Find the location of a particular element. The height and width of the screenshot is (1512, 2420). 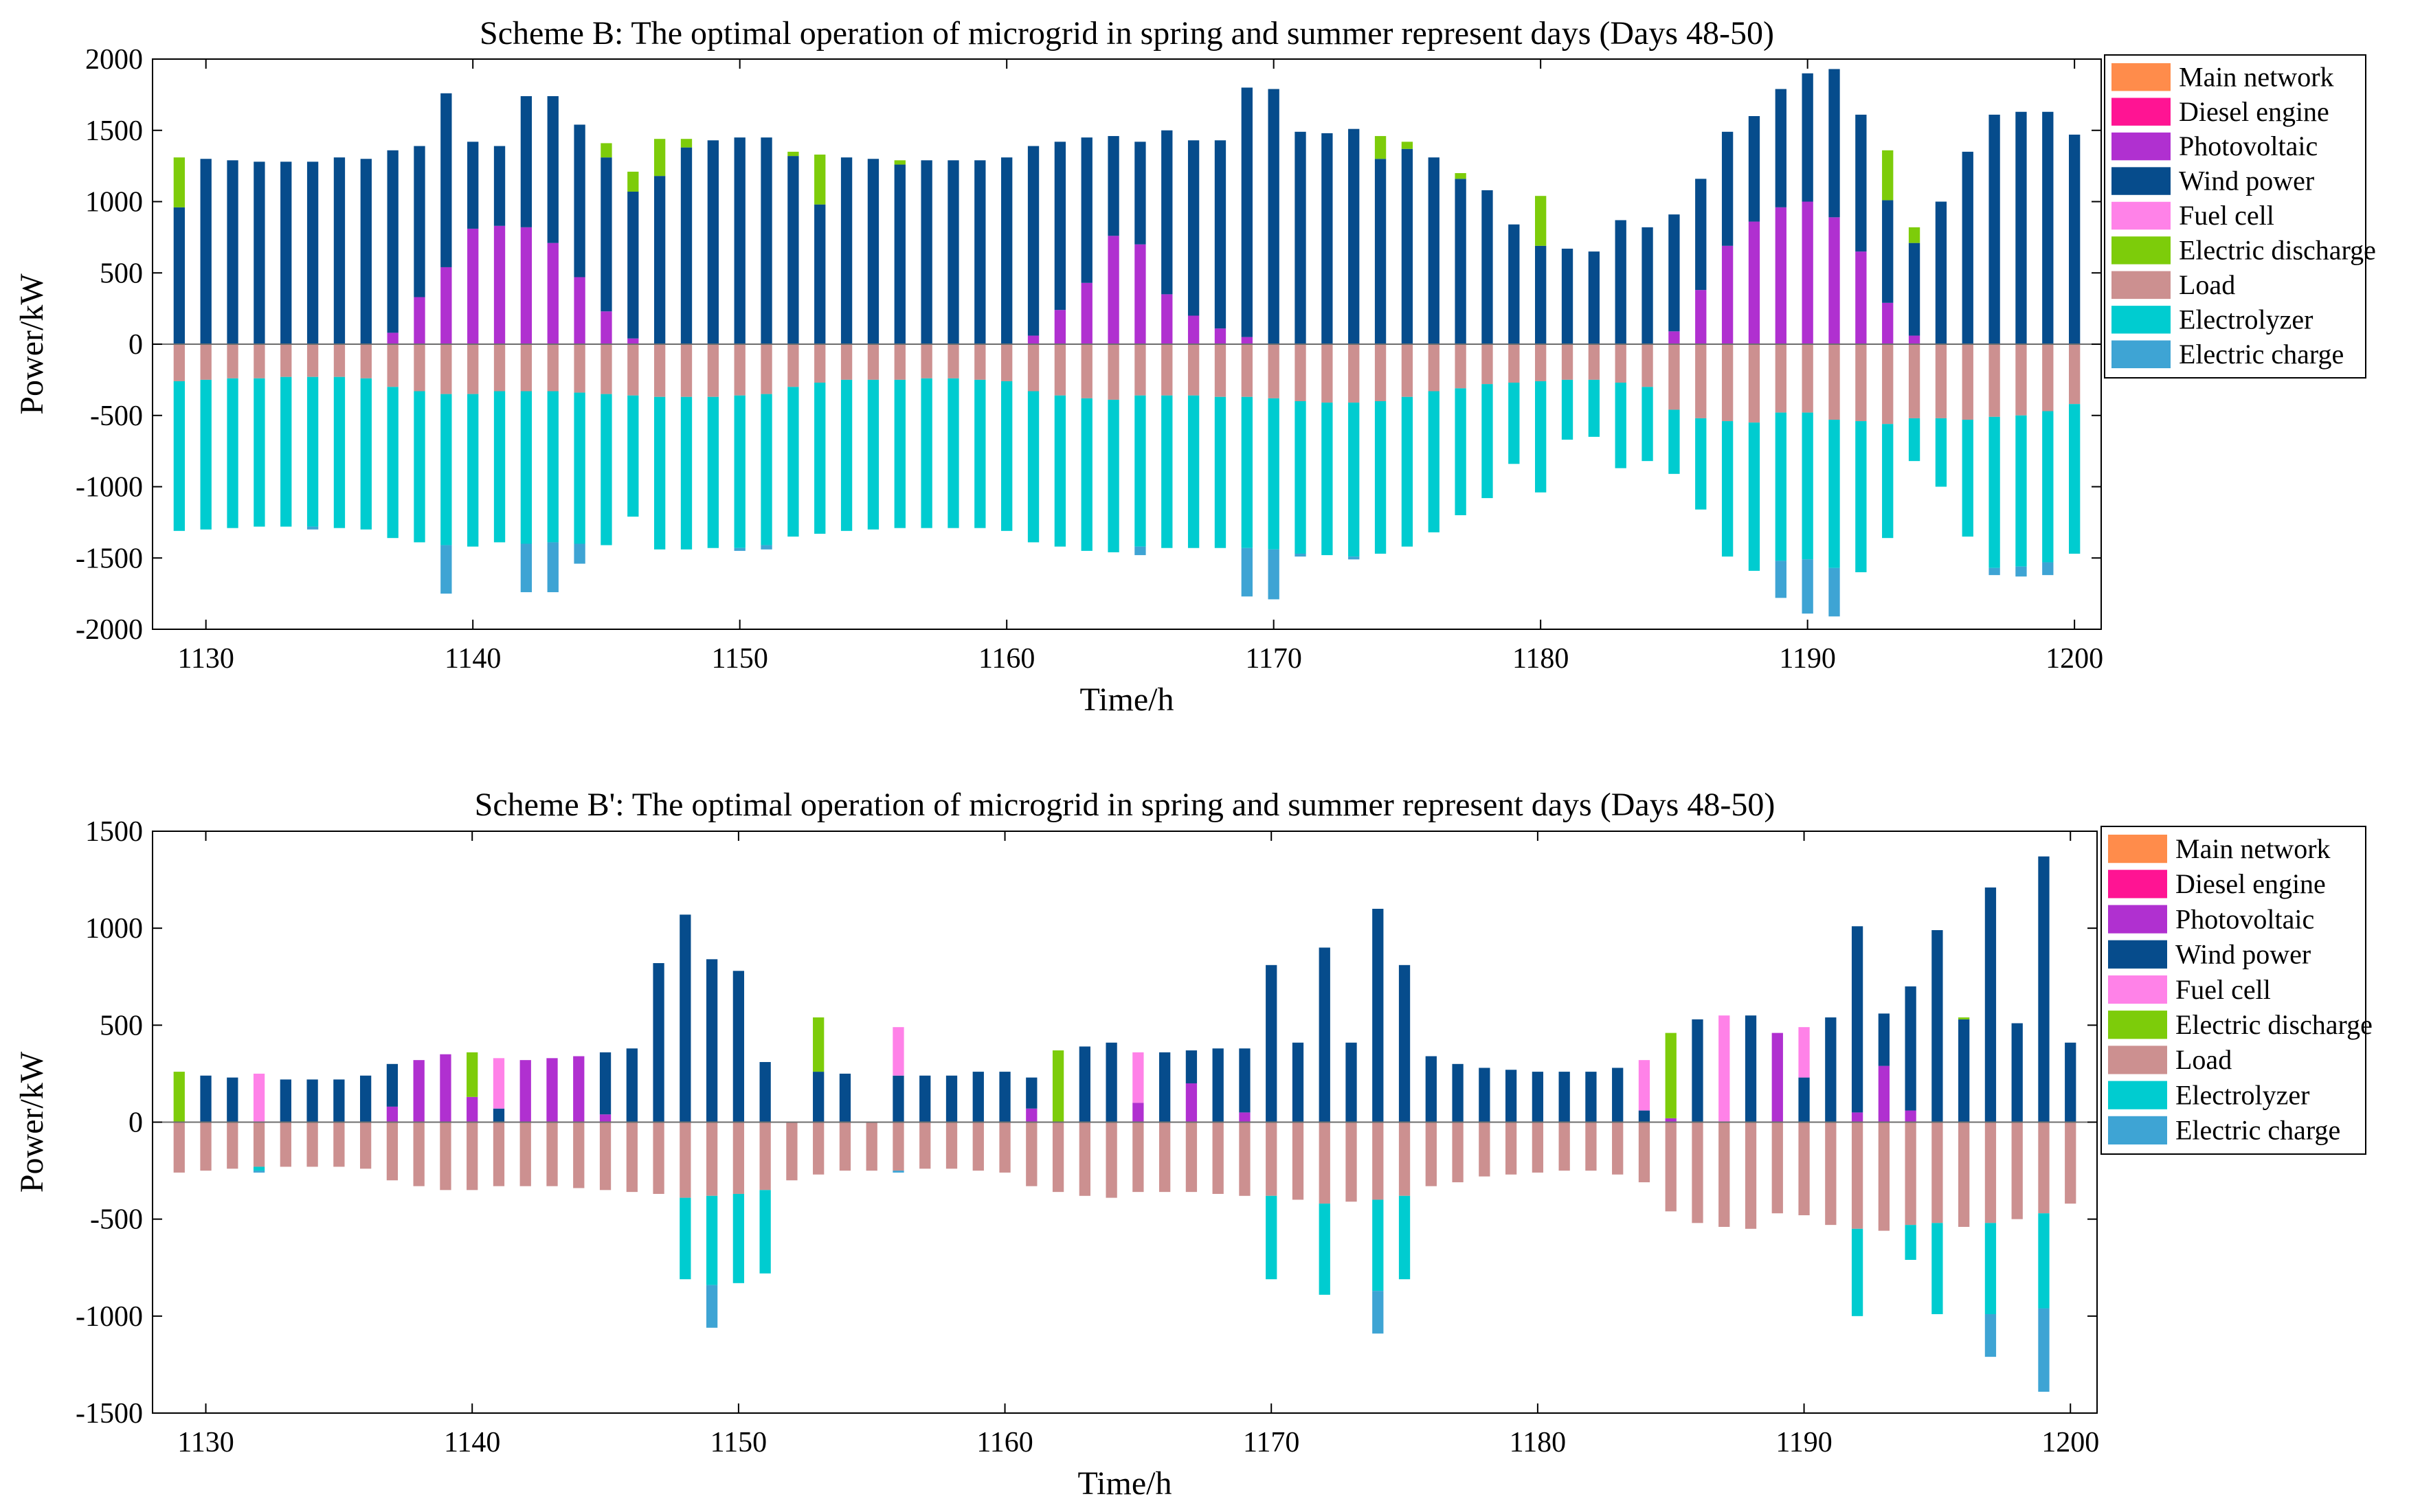

x-tick-label: 1200 is located at coordinates (2074, 659).